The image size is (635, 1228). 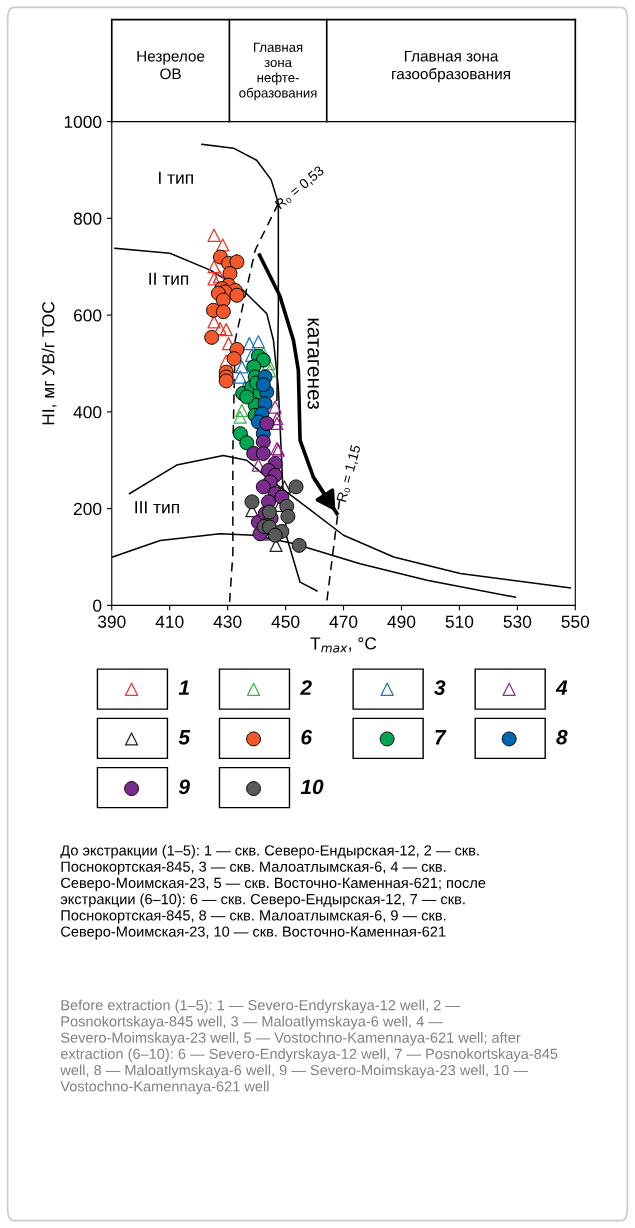 What do you see at coordinates (575, 621) in the screenshot?
I see `x-tick-label: 550` at bounding box center [575, 621].